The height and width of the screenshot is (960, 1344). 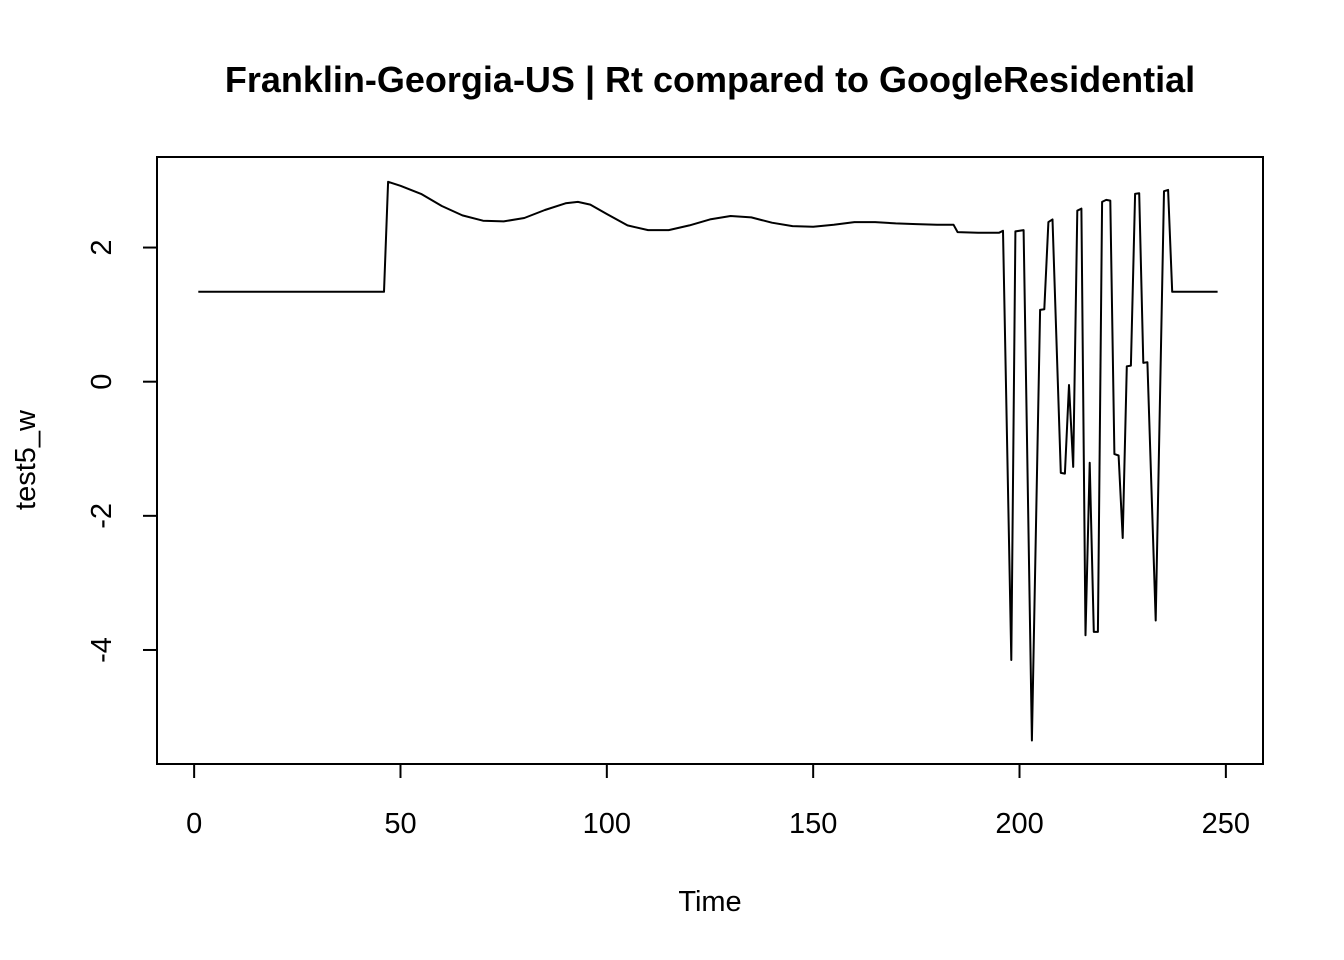 I want to click on x-axis-ticks: 0 50 100 150 200 250, so click(x=718, y=802).